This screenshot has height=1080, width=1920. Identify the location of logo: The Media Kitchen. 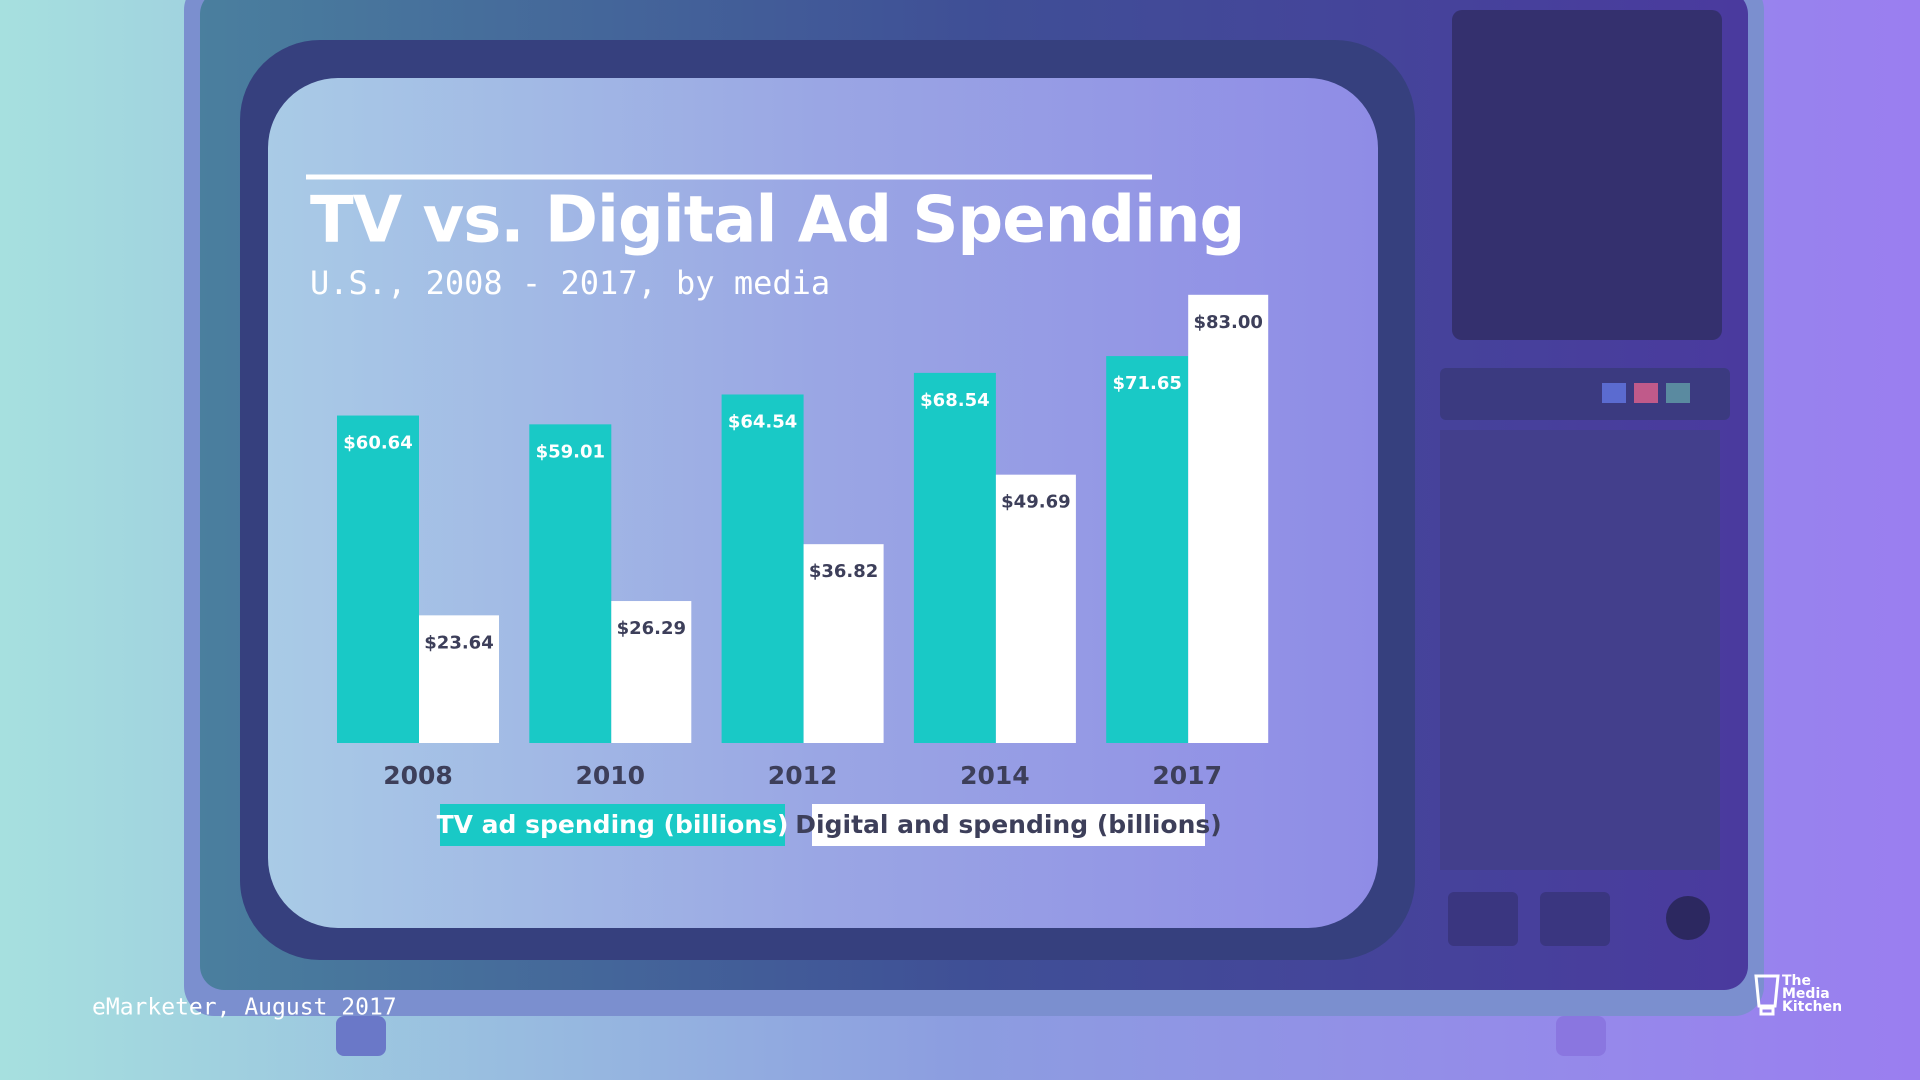
(1798, 994).